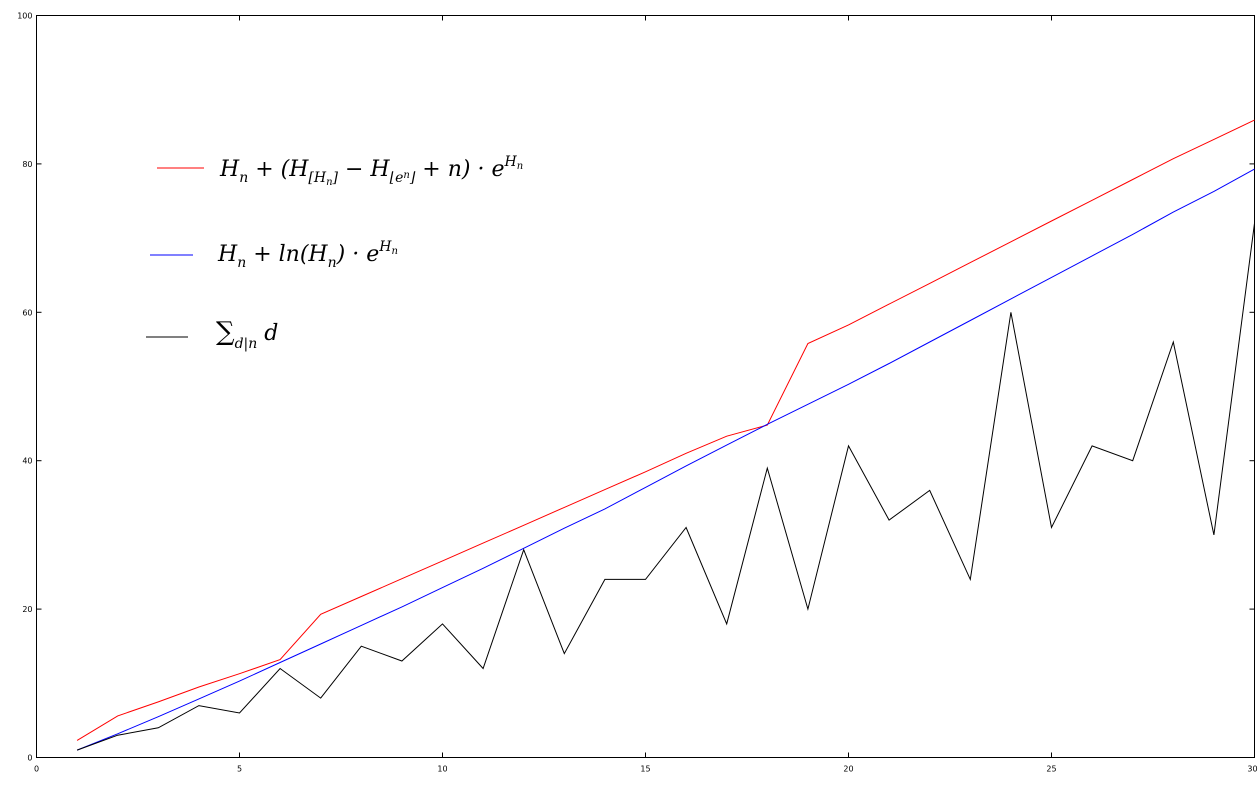 Image resolution: width=1260 pixels, height=789 pixels. I want to click on legend-label-3: ∑d|n d, so click(247, 334).